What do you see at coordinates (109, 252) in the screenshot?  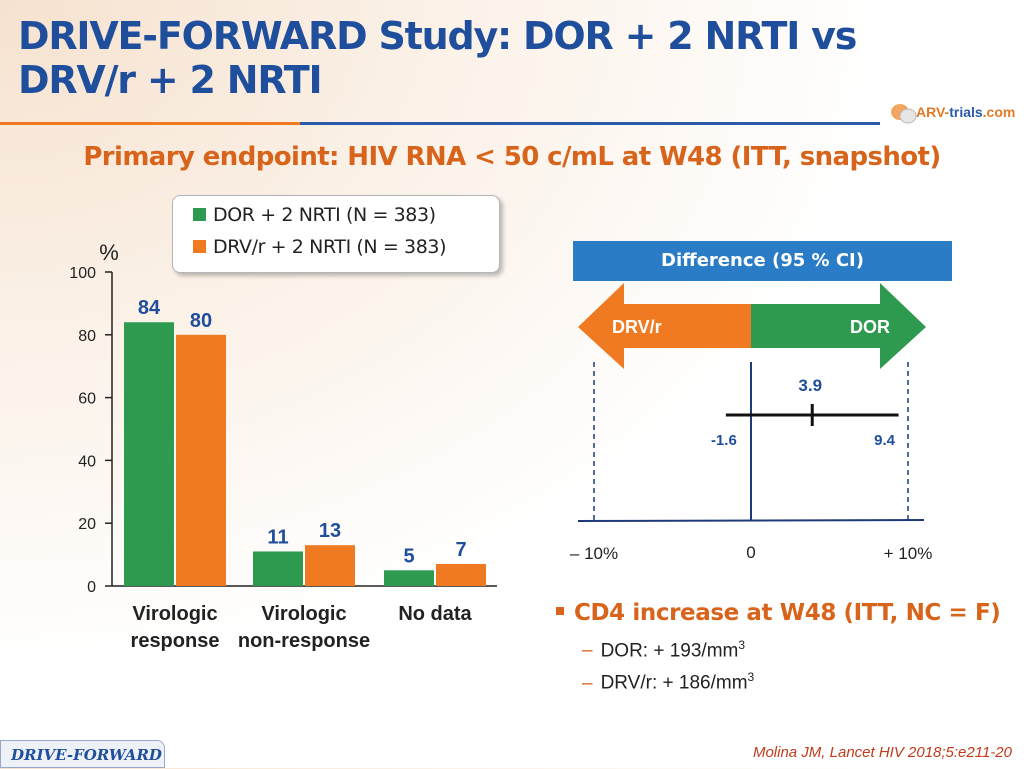 I see `y-unit-label: %` at bounding box center [109, 252].